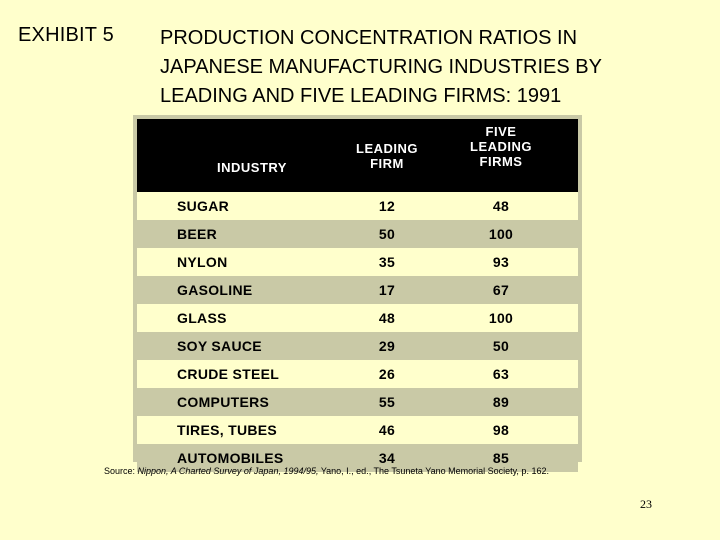 Image resolution: width=720 pixels, height=540 pixels. I want to click on page-number: 23, so click(646, 504).